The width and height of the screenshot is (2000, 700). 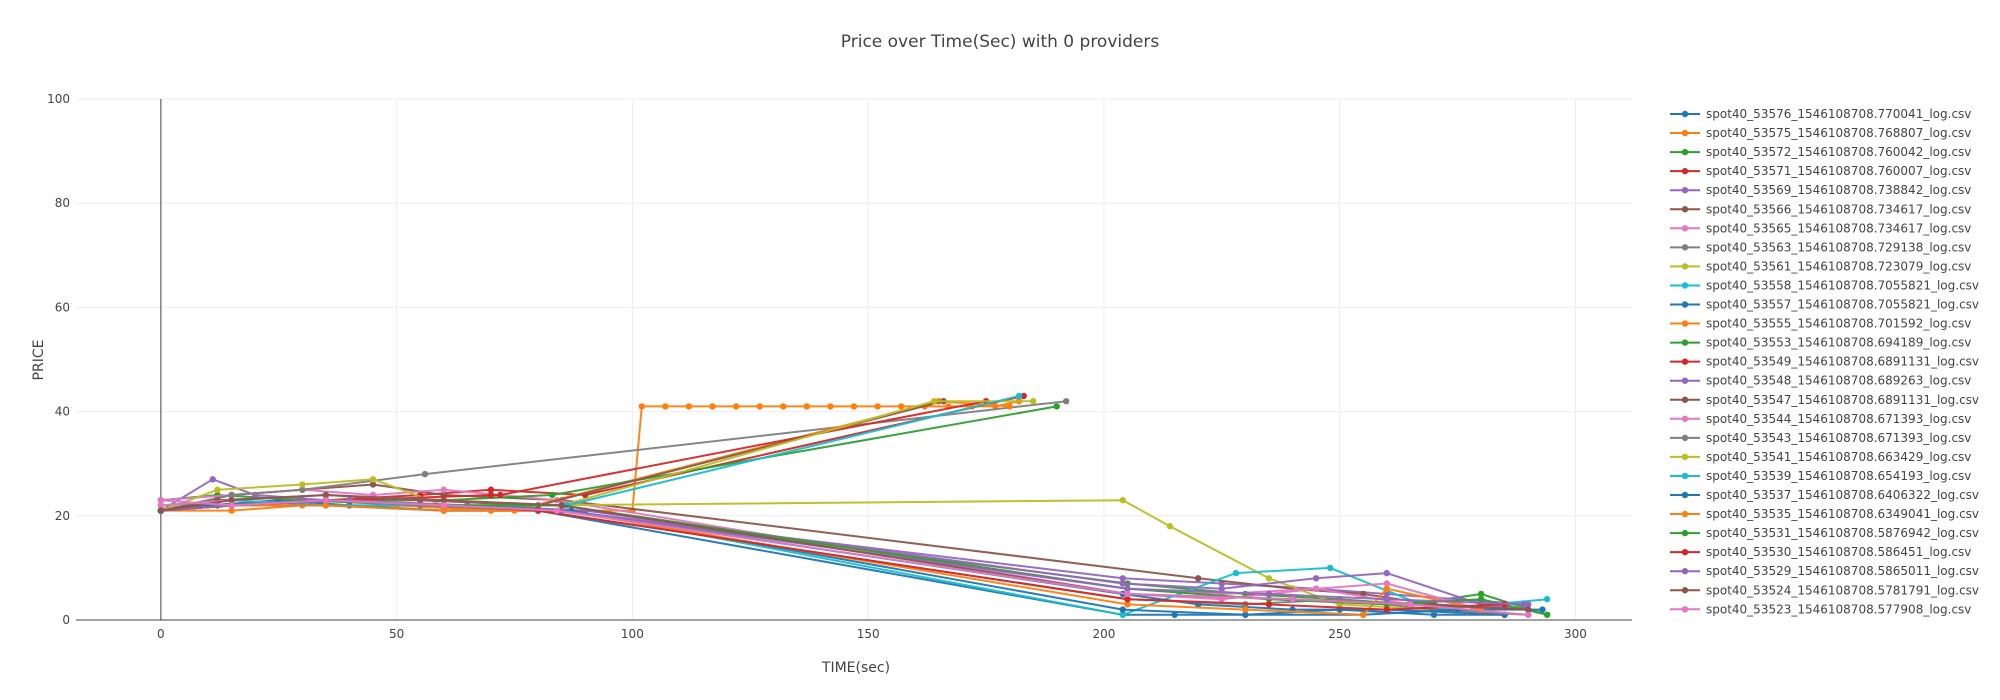 I want to click on legend-item: spot40_53566_1546108708.734617_log.csv, so click(x=1820, y=209).